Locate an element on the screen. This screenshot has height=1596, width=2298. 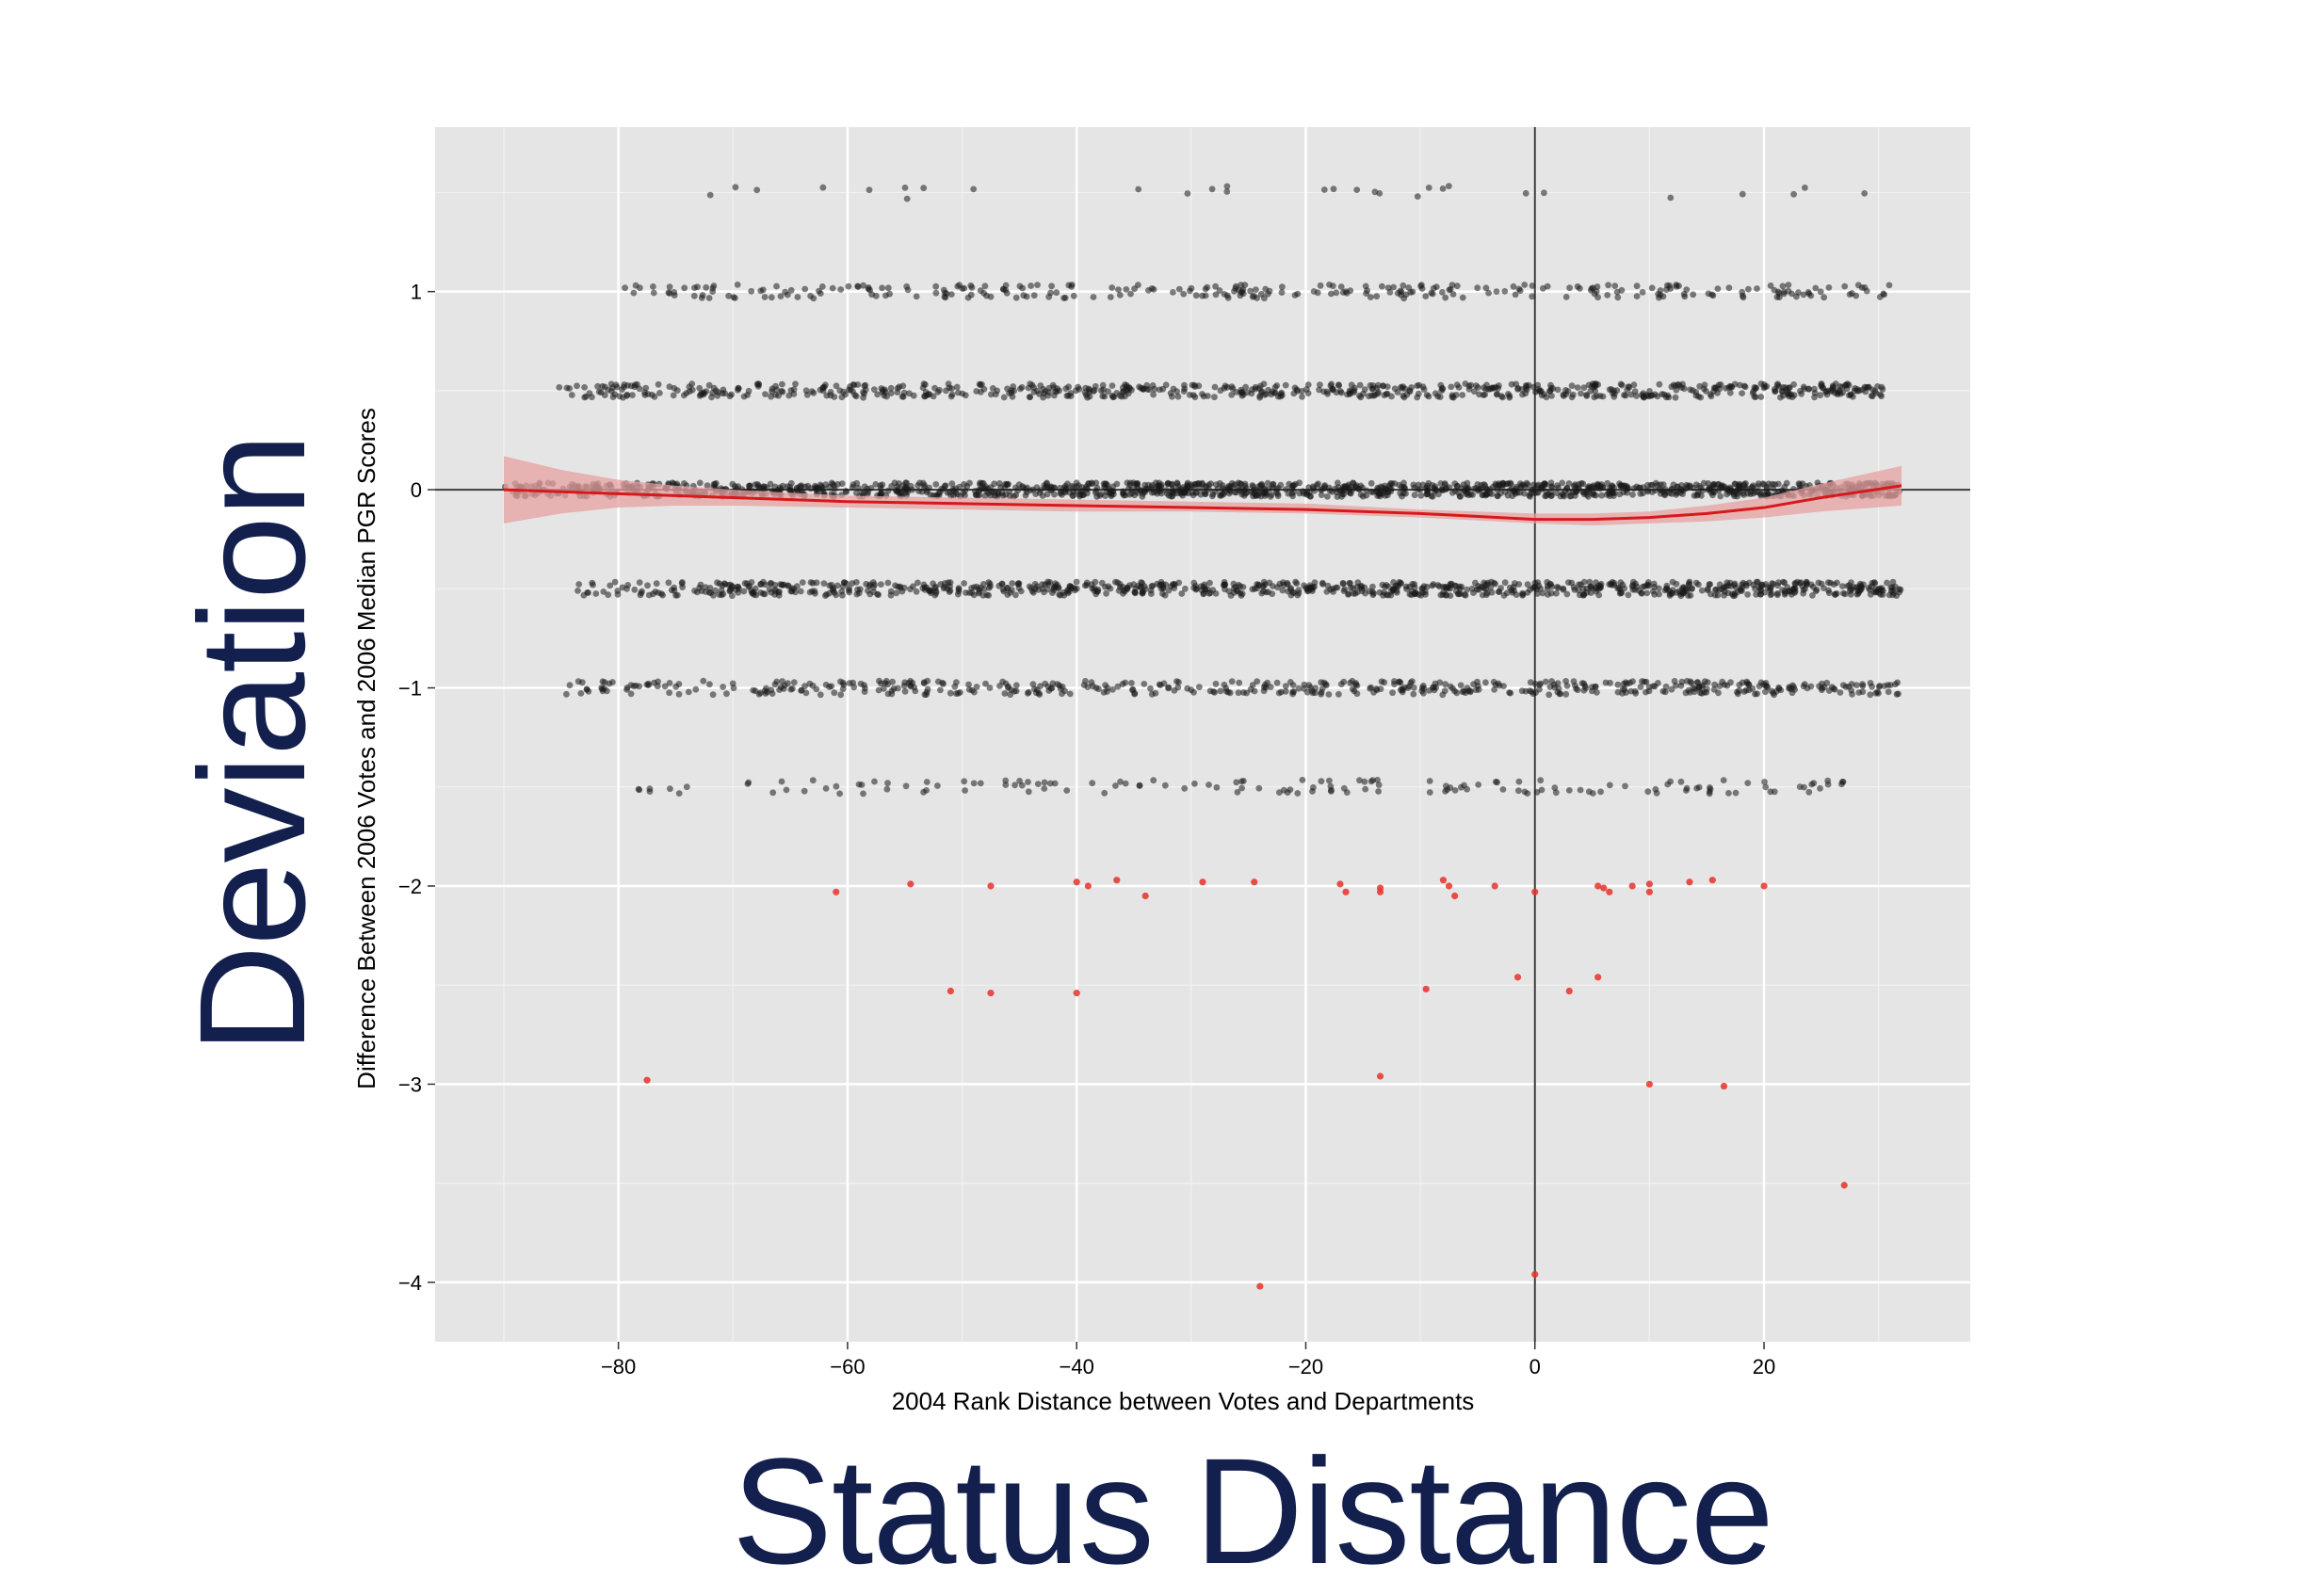
y-tick-label: 0 is located at coordinates (416, 490).